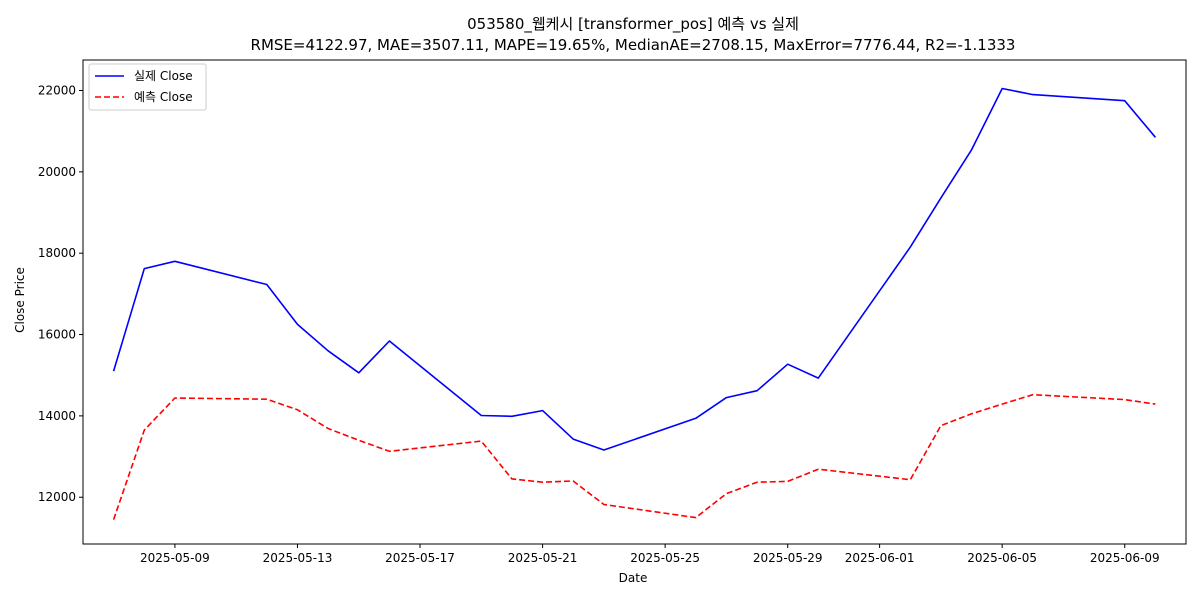  Describe the element at coordinates (1002, 558) in the screenshot. I see `x-tick-label: 2025-06-05` at that location.